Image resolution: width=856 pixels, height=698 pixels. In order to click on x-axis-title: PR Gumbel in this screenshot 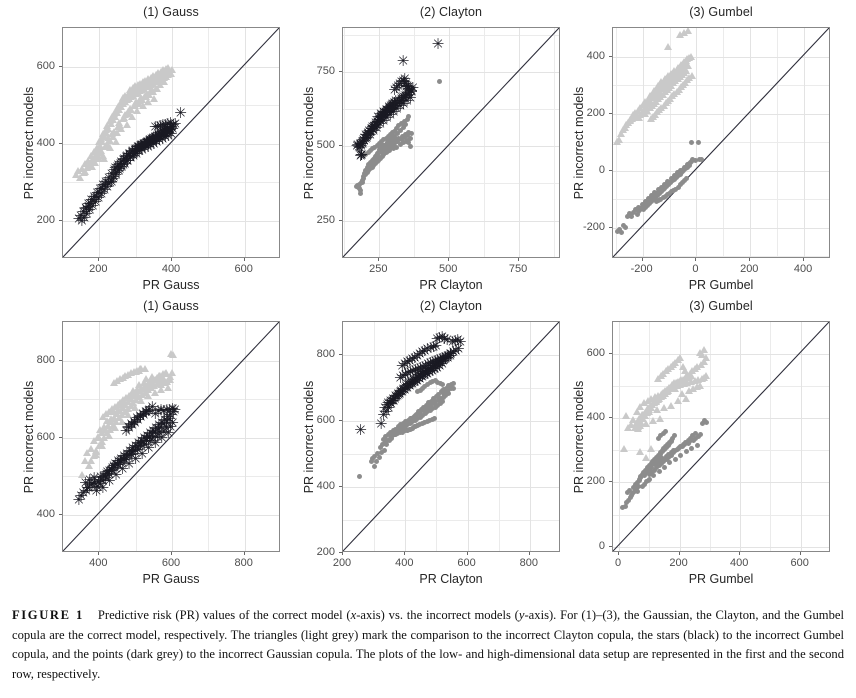, I will do `click(721, 285)`.